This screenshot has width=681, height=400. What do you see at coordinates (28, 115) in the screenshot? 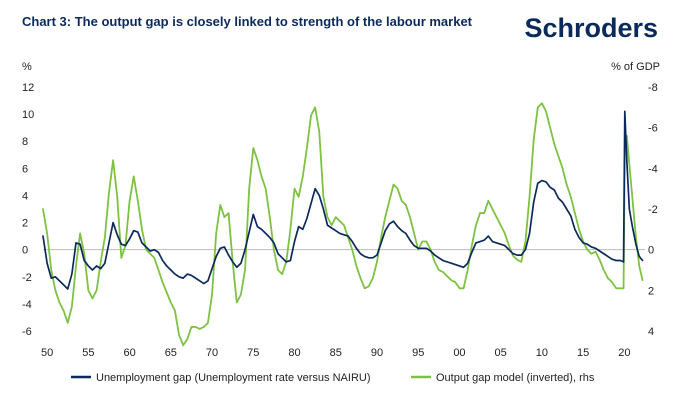
I see `left-tick-label: 10` at bounding box center [28, 115].